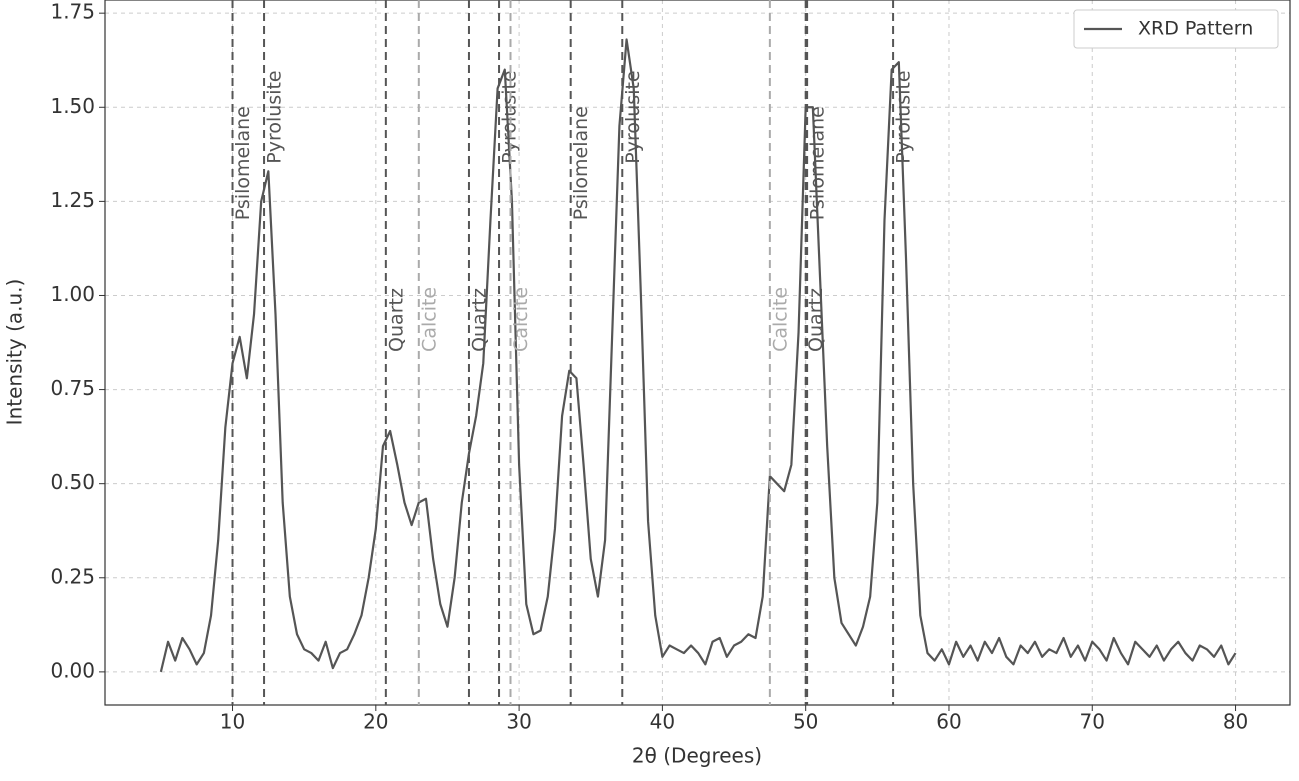 The image size is (1299, 781). Describe the element at coordinates (1195, 29) in the screenshot. I see `legend-label: XRD Pattern` at that location.